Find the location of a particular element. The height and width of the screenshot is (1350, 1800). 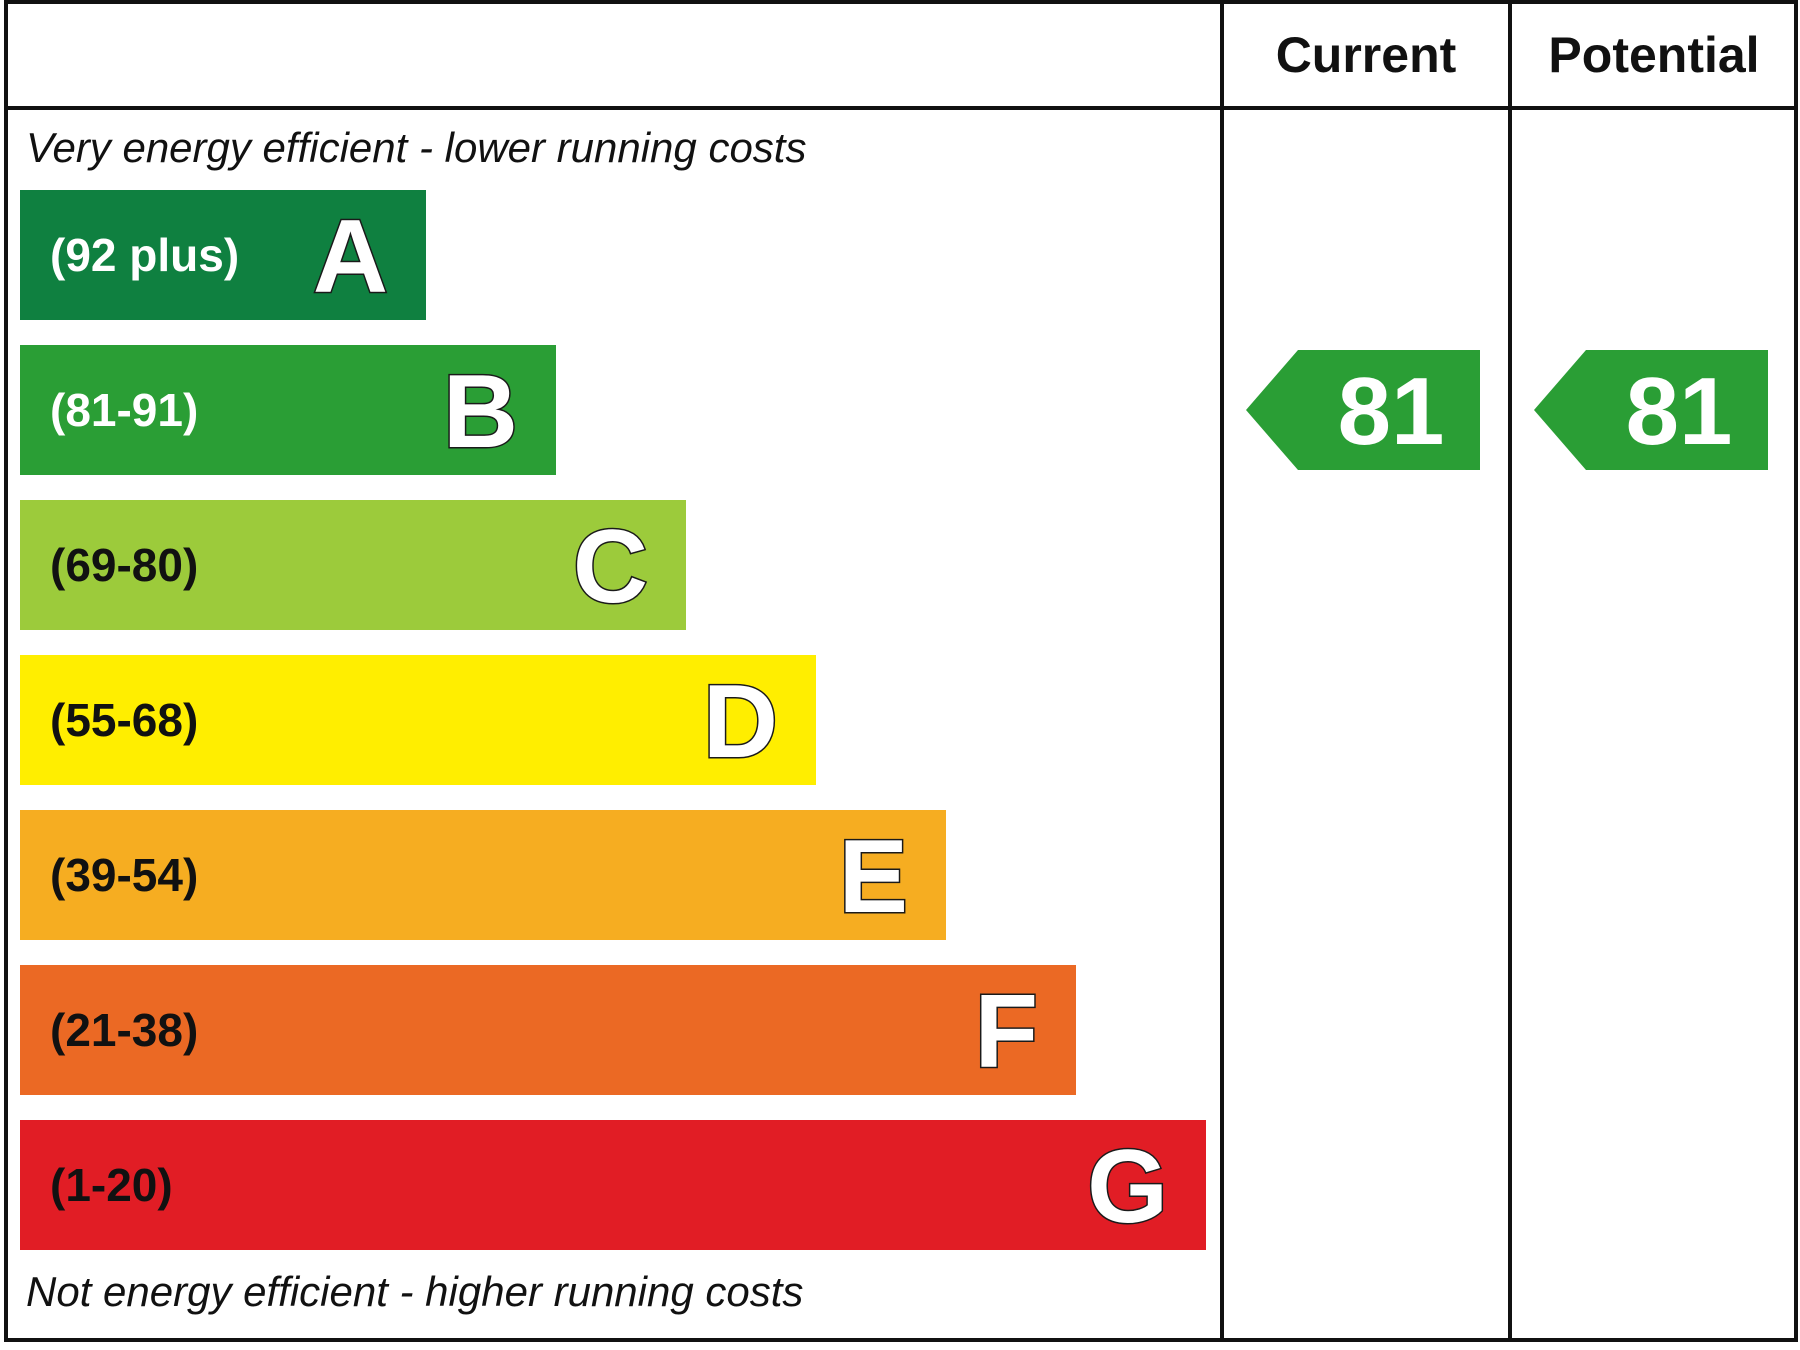

rating-arrows: 81 81 is located at coordinates (1507, 410).